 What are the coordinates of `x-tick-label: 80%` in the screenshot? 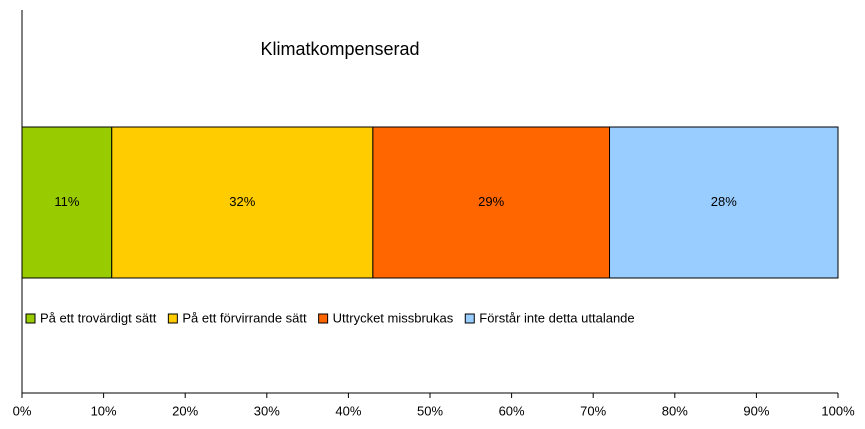 It's located at (675, 410).